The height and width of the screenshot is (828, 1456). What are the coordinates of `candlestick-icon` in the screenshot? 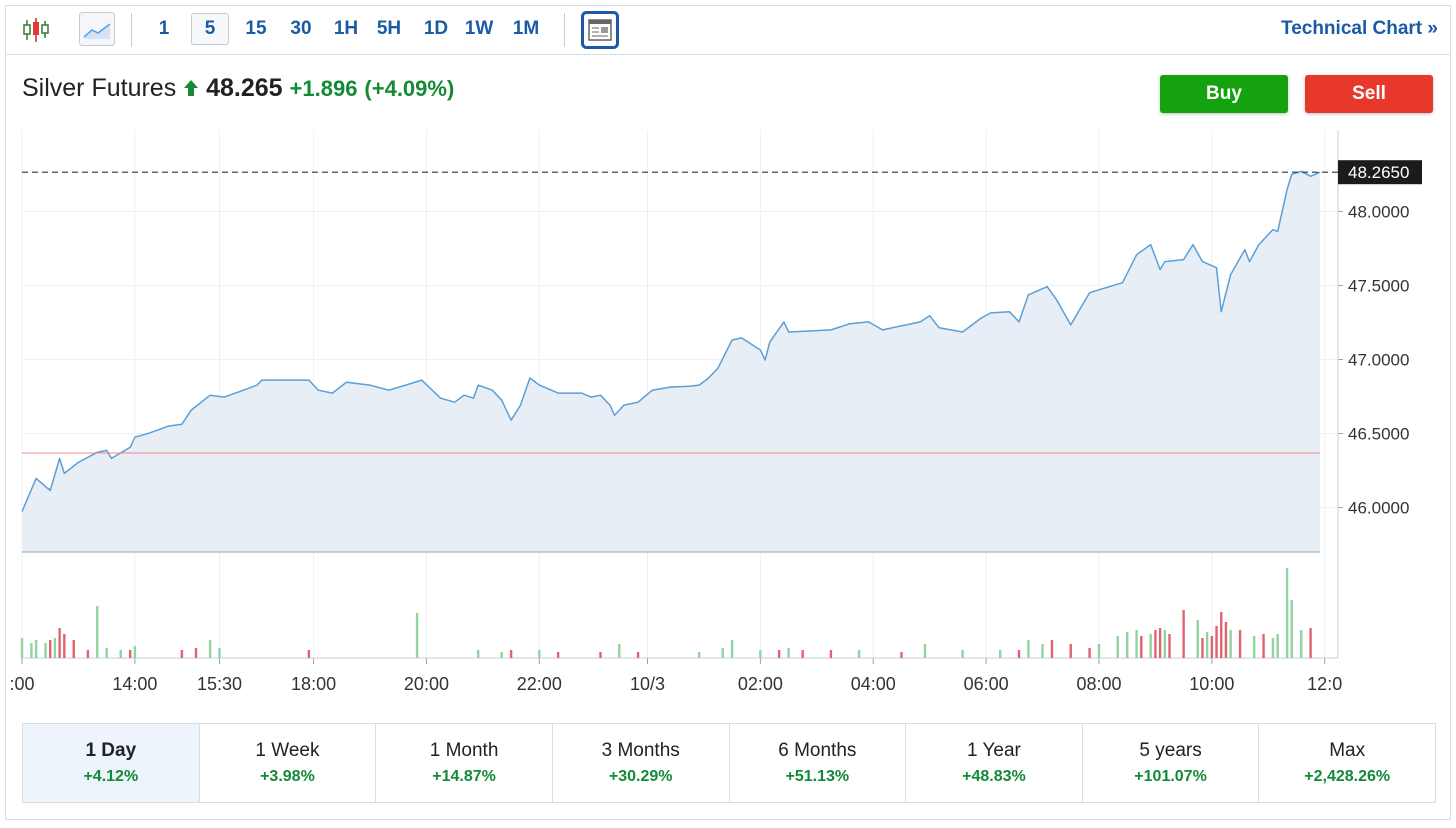 It's located at (37, 30).